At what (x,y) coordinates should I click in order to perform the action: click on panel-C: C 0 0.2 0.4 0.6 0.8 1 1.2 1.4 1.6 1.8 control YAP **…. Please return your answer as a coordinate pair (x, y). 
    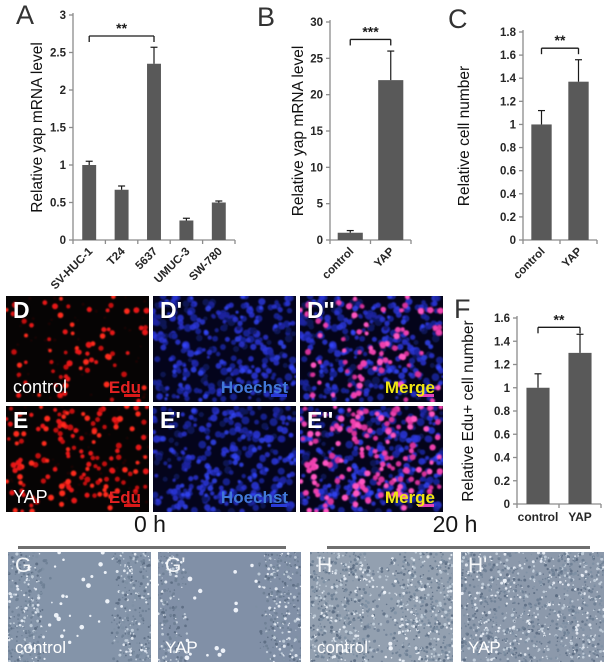
    Looking at the image, I should click on (518, 147).